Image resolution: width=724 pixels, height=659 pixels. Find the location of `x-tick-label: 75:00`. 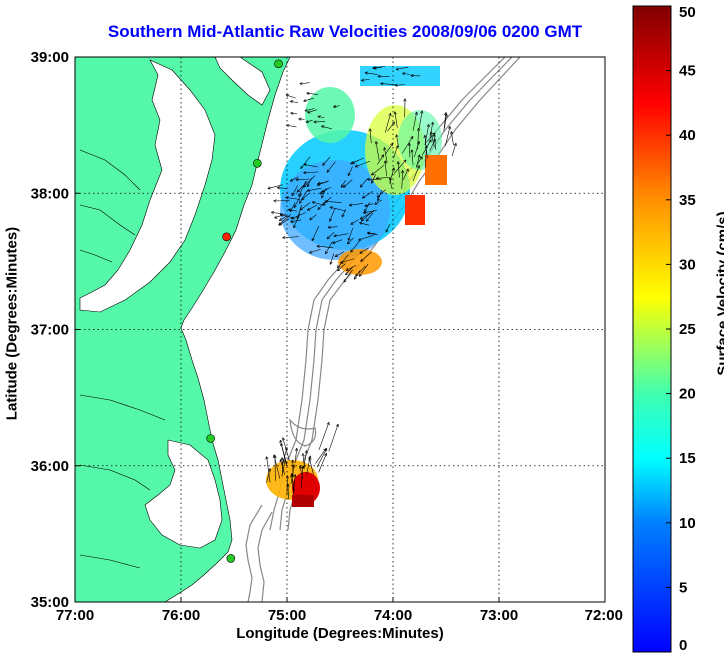

x-tick-label: 75:00 is located at coordinates (287, 615).